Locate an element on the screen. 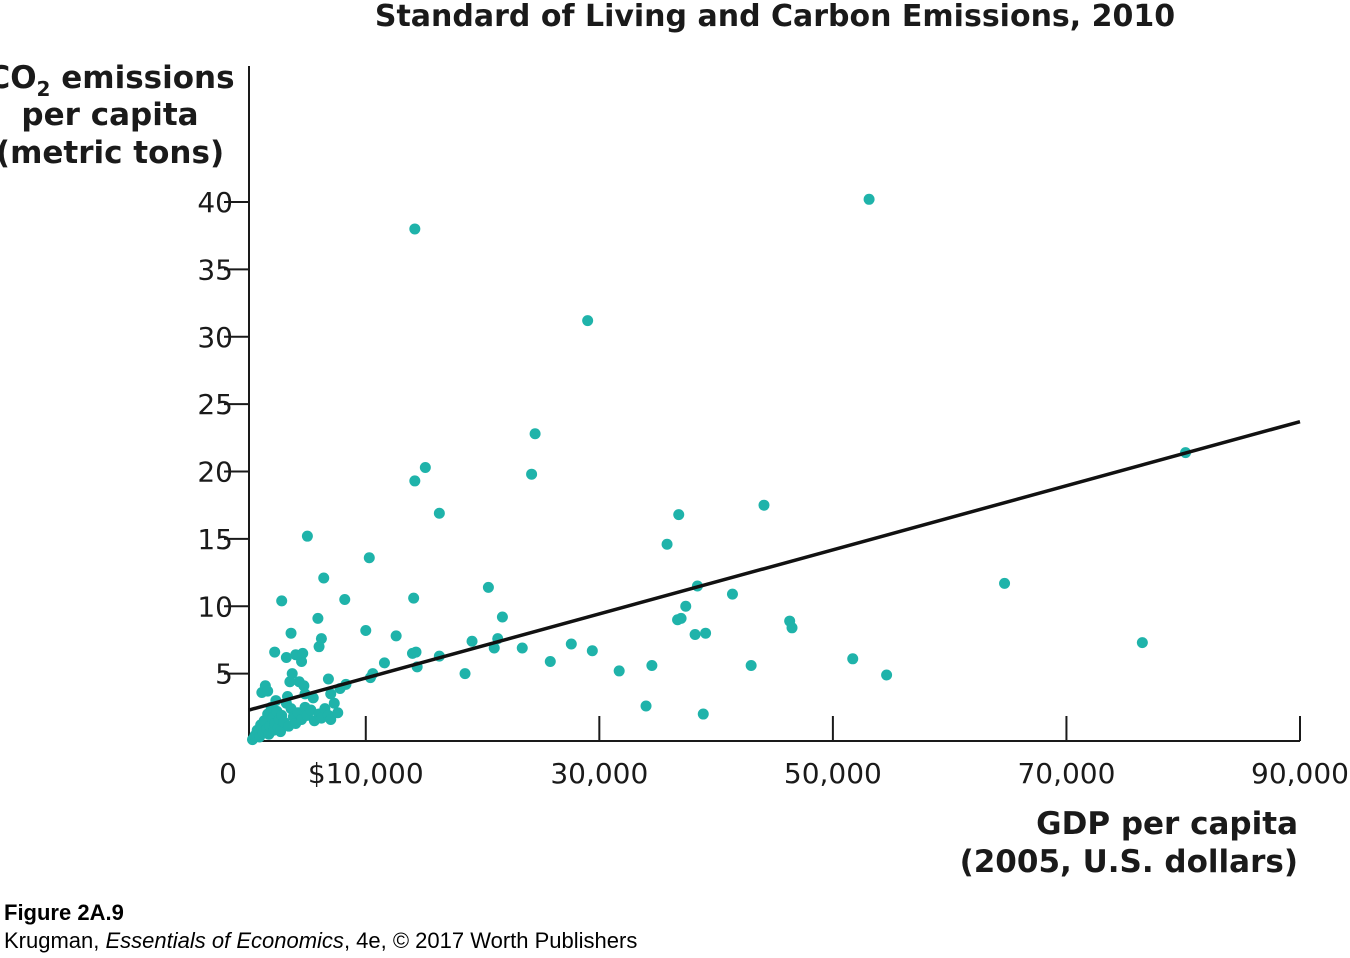 Image resolution: width=1350 pixels, height=958 pixels. figure-label: Figure 2A.9 is located at coordinates (64, 912).